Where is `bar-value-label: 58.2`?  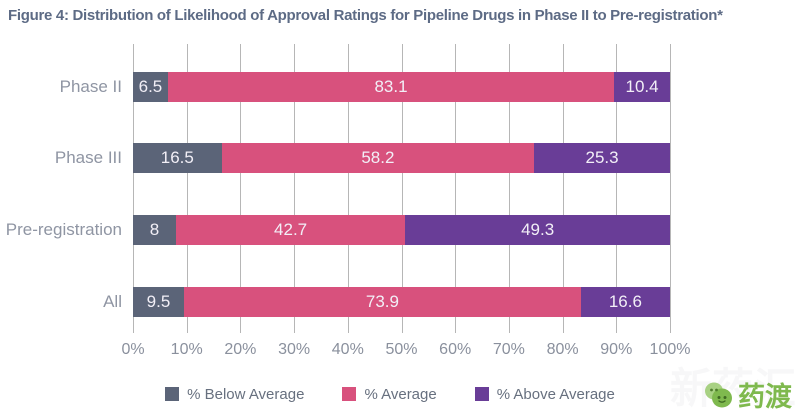 bar-value-label: 58.2 is located at coordinates (378, 157).